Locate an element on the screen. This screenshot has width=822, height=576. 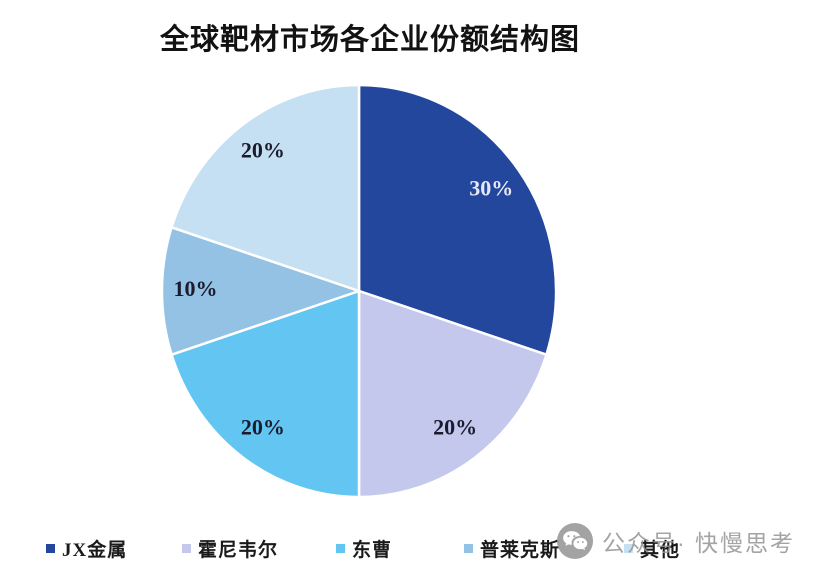
legend-label: 东曹 is located at coordinates (372, 550).